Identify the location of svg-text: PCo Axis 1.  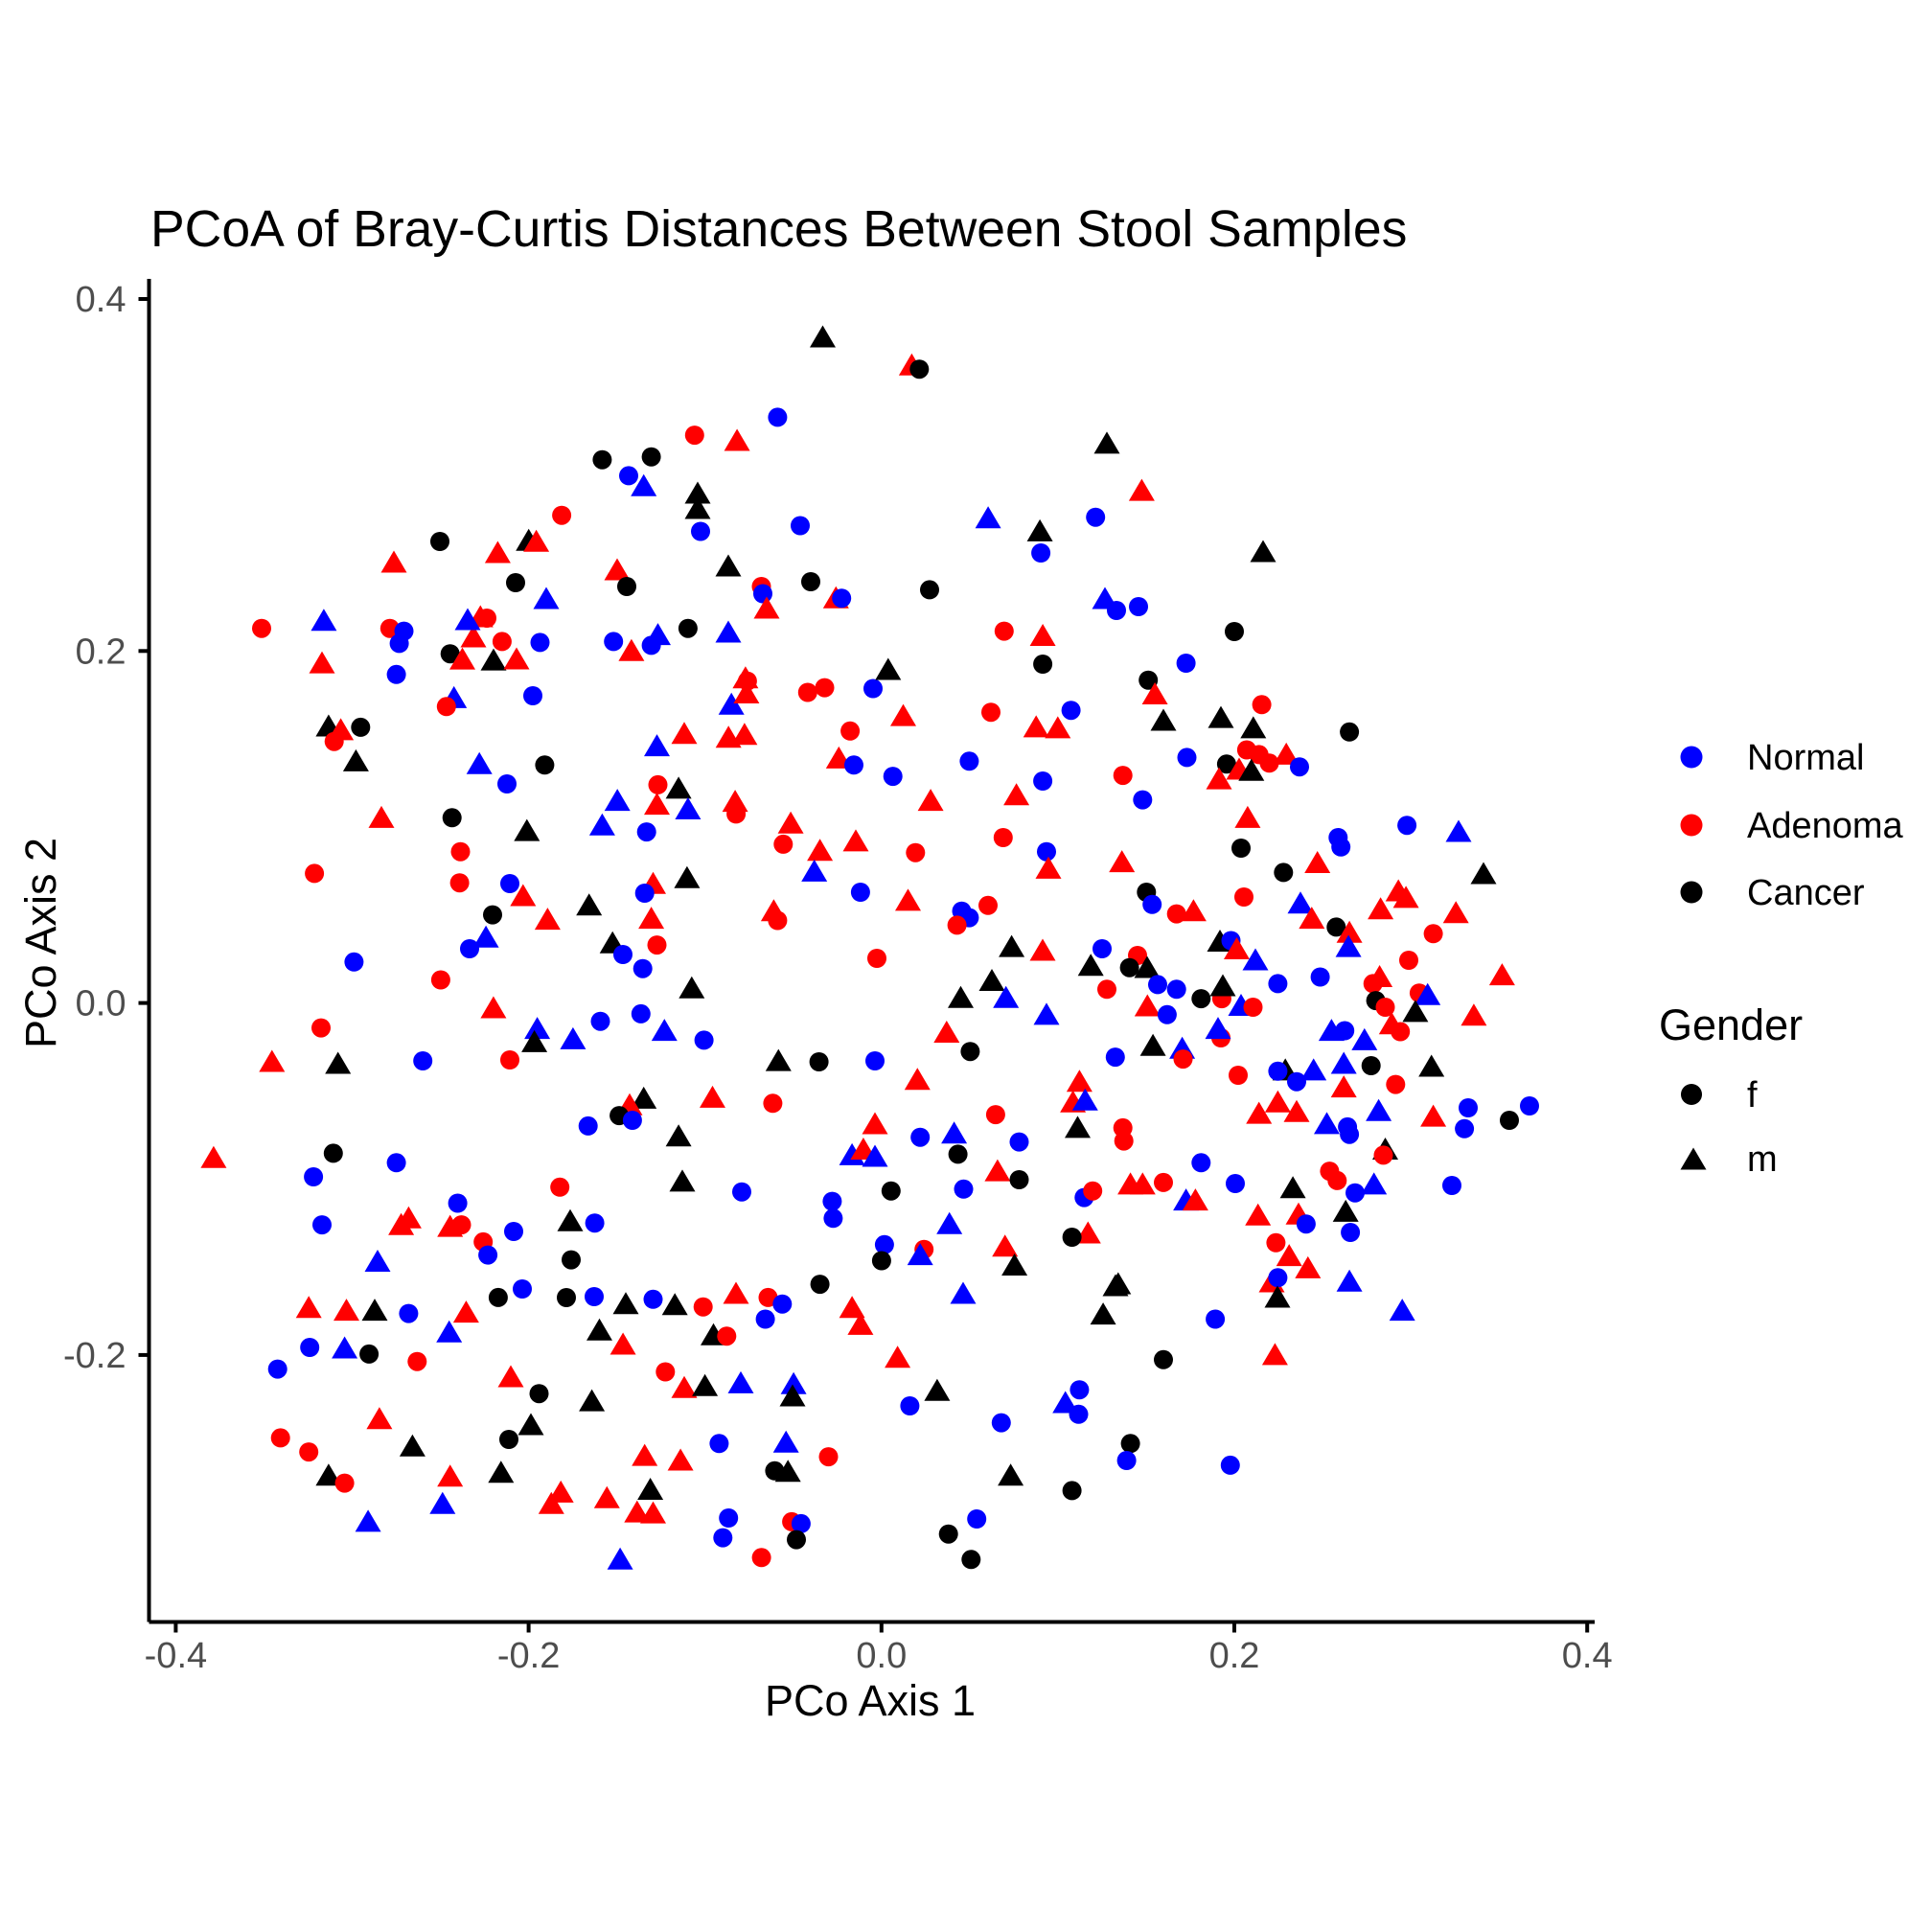
(870, 1700).